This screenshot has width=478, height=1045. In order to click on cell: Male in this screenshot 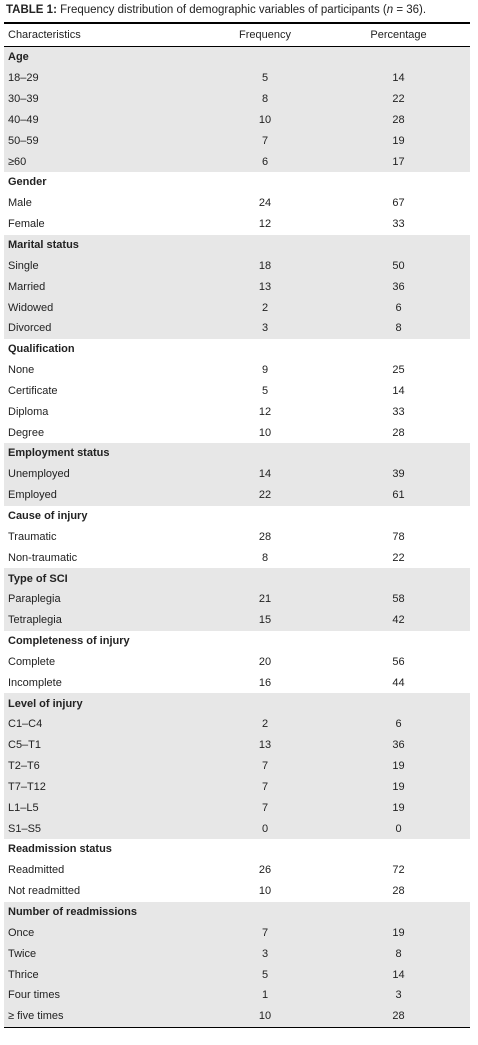, I will do `click(20, 203)`.